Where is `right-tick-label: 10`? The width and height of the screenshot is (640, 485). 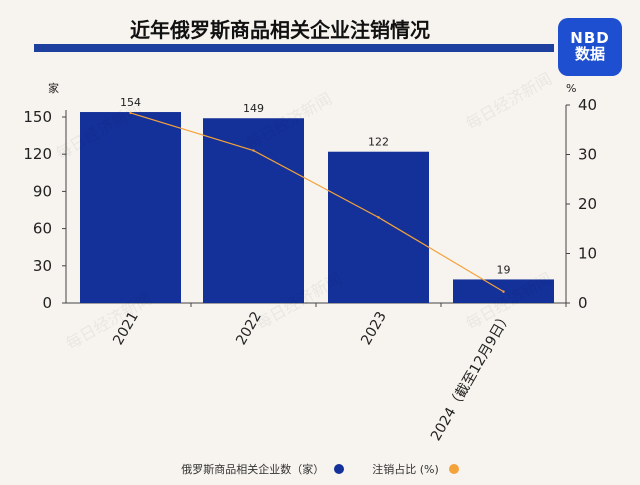 right-tick-label: 10 is located at coordinates (587, 254).